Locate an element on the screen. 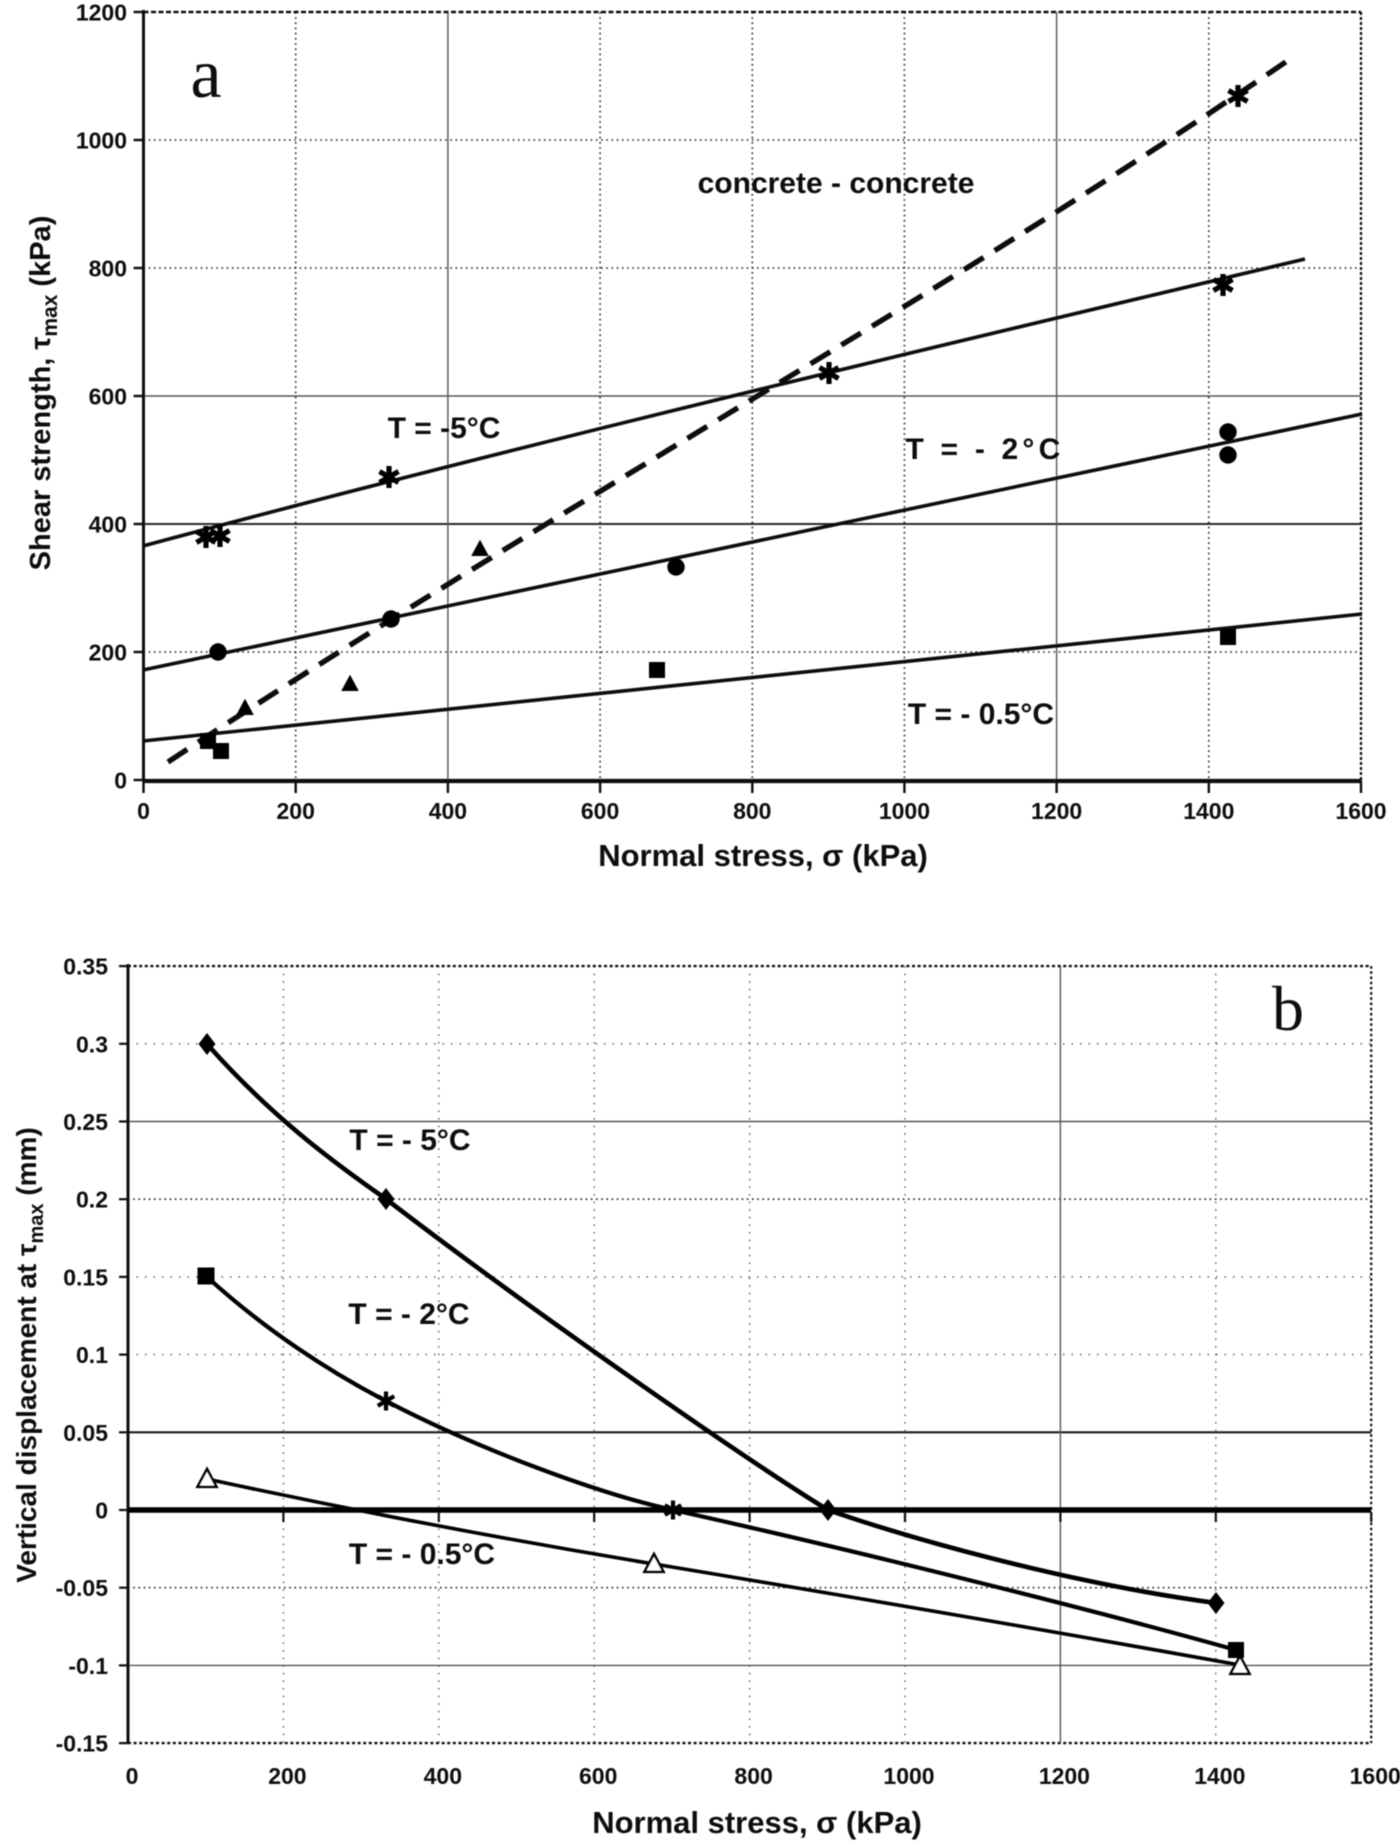 Image resolution: width=1400 pixels, height=1847 pixels. svg-text: 0.25 is located at coordinates (85, 1122).